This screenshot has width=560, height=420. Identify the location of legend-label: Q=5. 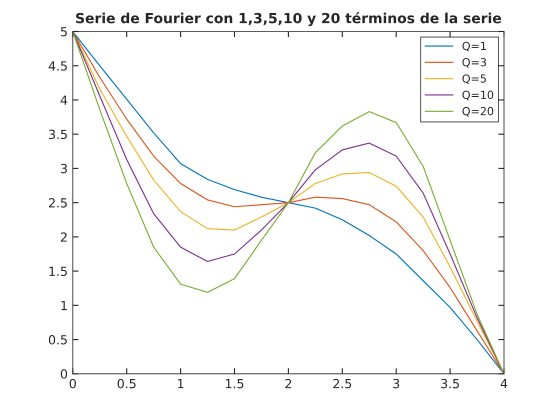
(474, 79).